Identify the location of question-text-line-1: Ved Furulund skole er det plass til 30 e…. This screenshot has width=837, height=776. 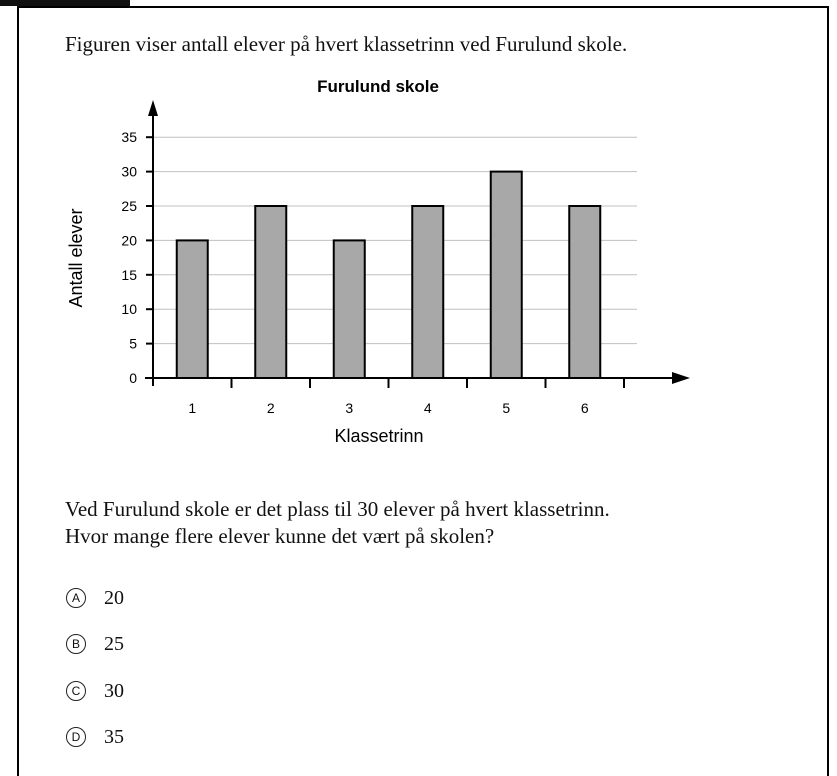
(337, 509).